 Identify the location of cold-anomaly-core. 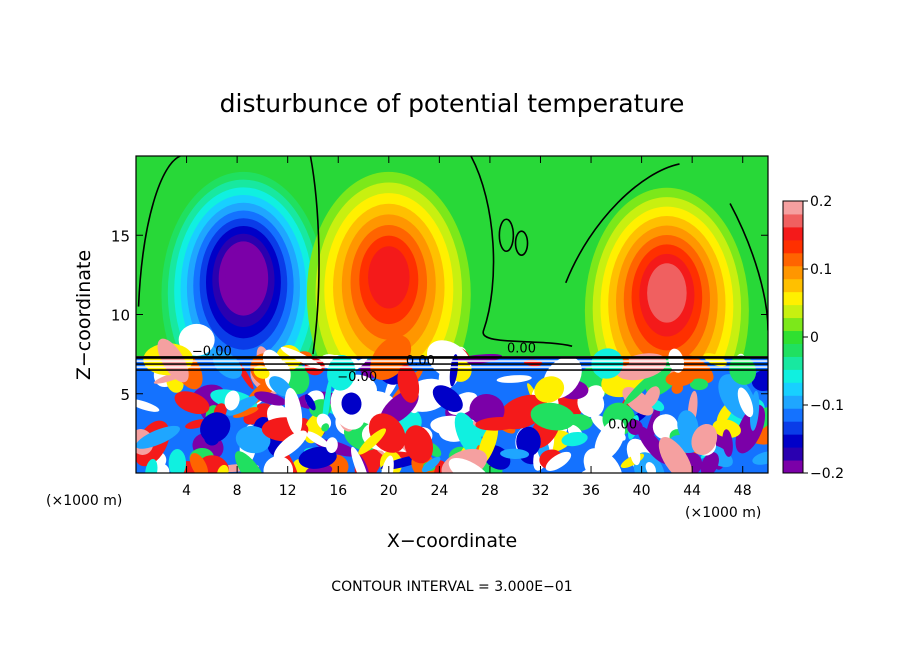
(196, 339).